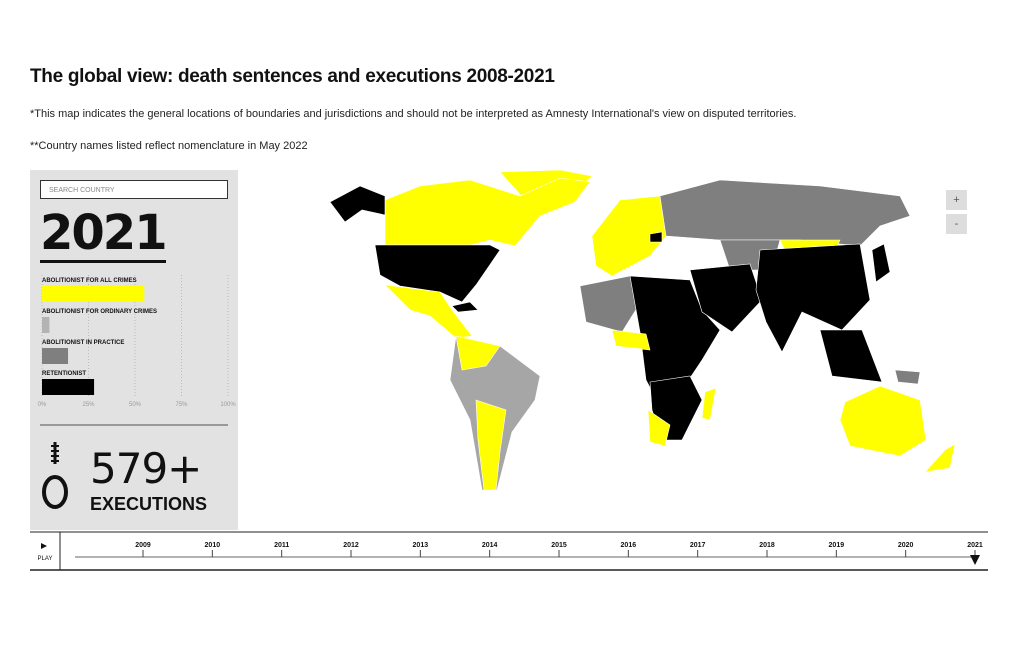  Describe the element at coordinates (88, 405) in the screenshot. I see `x-tick-label: 25%` at that location.